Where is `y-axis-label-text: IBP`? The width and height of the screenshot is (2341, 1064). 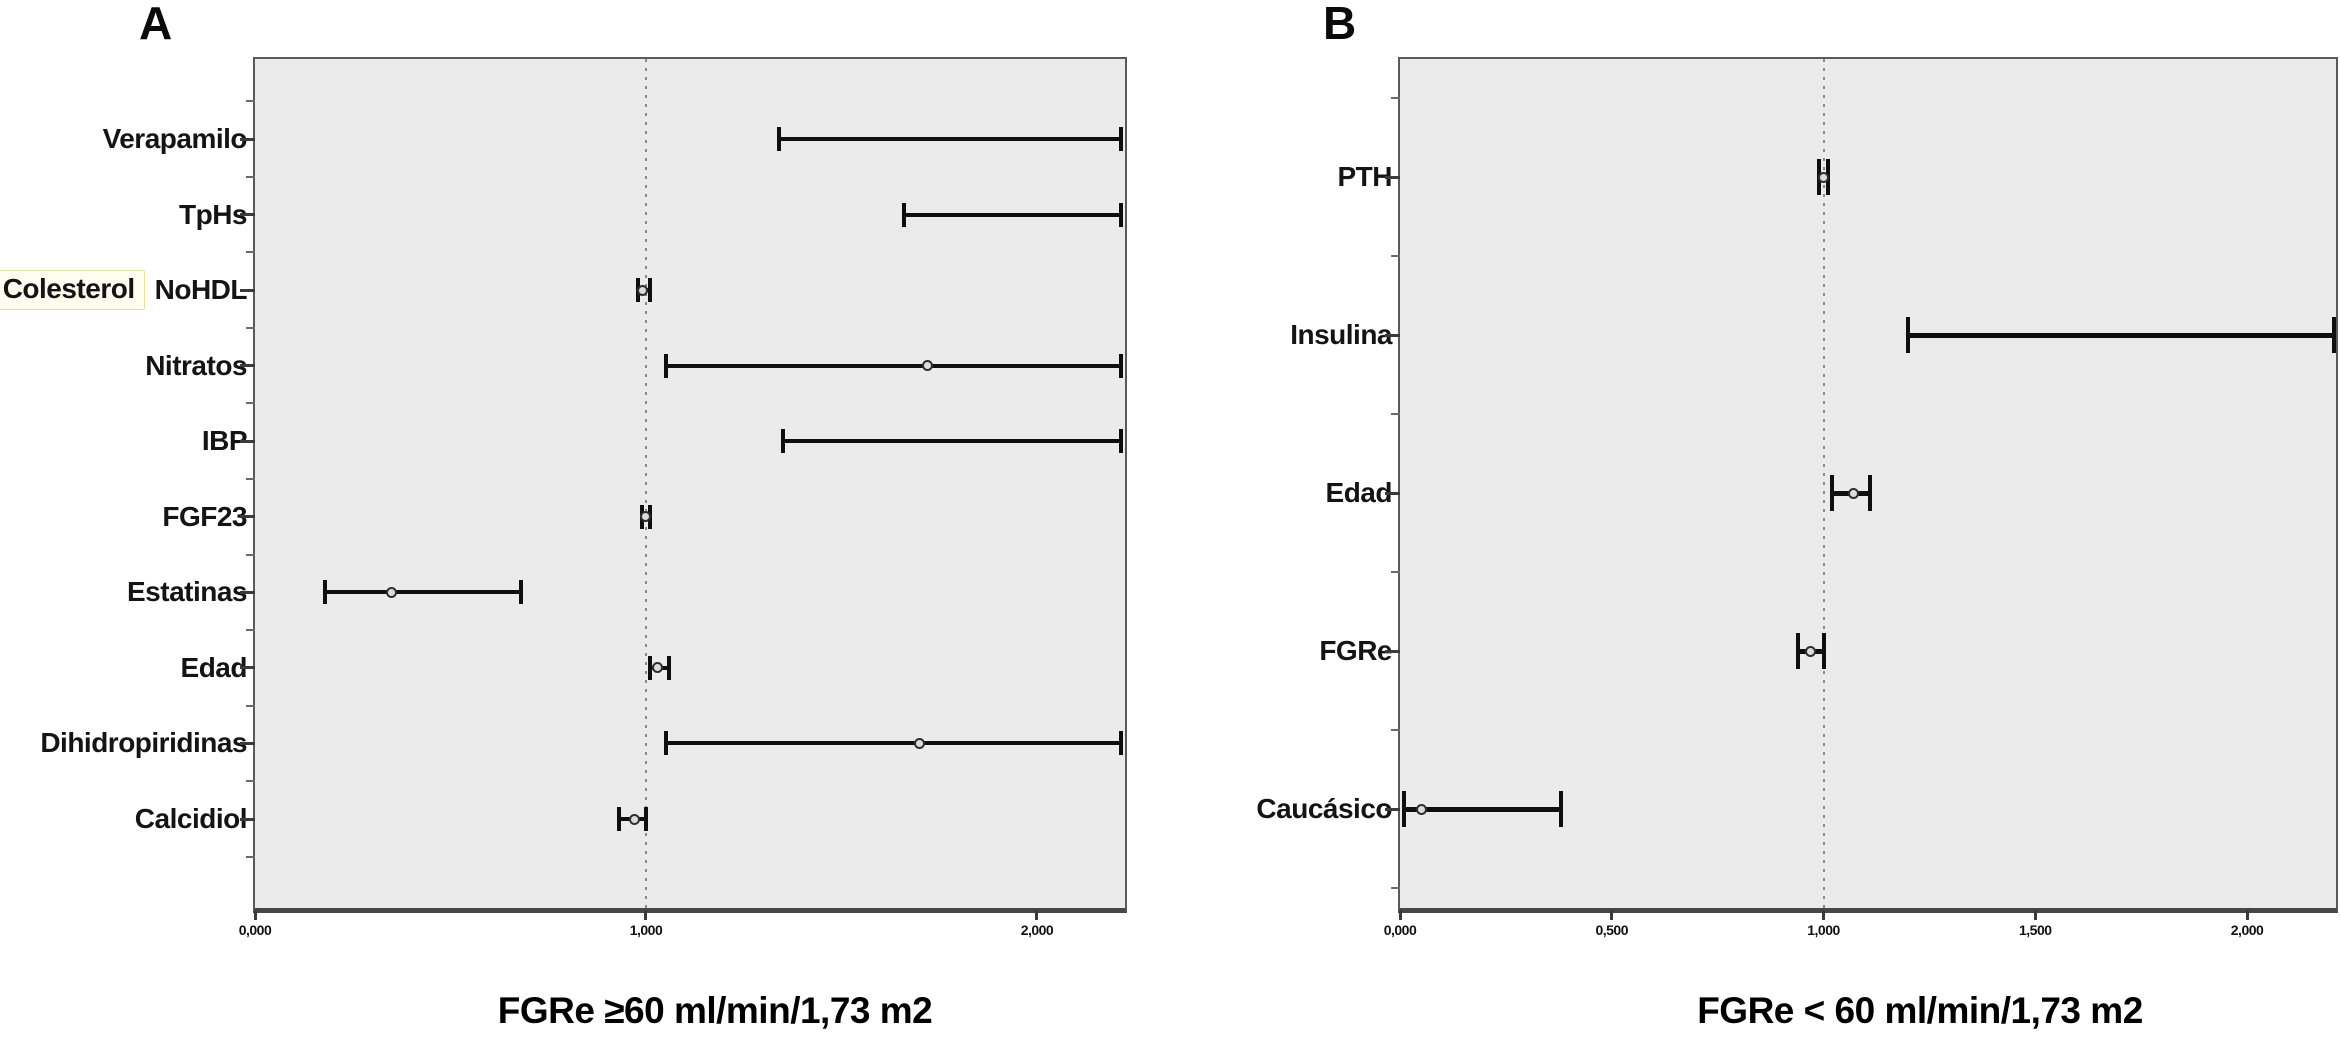
y-axis-label-text: IBP is located at coordinates (224, 441).